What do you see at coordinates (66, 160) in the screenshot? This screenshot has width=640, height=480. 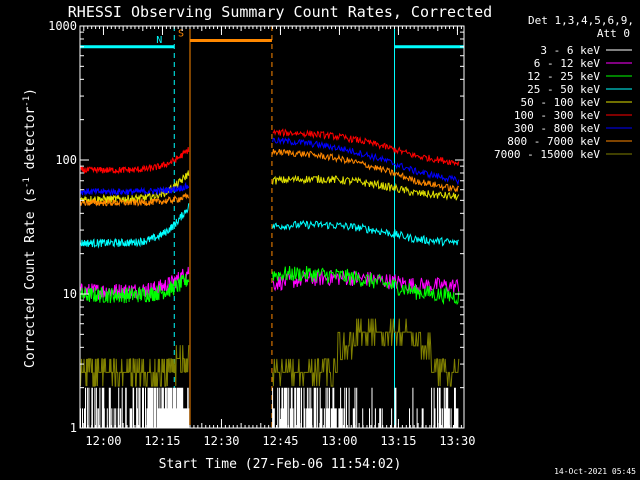 I see `y-tick-label: 100` at bounding box center [66, 160].